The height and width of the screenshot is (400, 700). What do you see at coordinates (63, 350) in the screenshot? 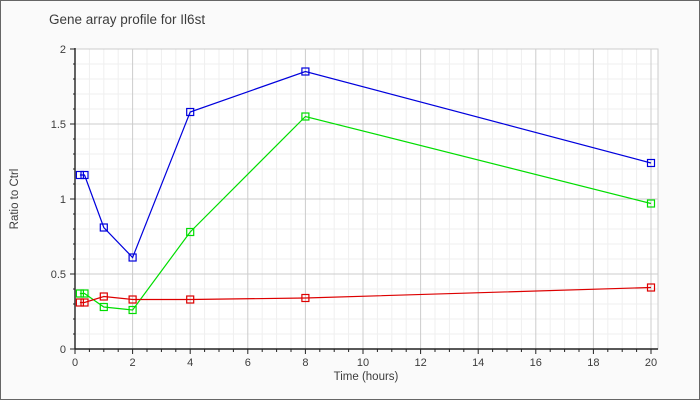
I see `y-tick-label: 0` at bounding box center [63, 350].